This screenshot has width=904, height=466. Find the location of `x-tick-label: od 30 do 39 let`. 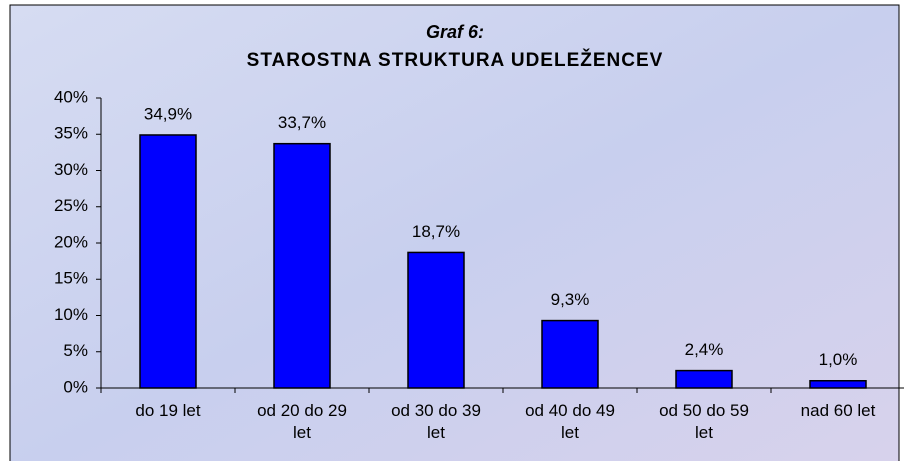

x-tick-label: od 30 do 39 let is located at coordinates (436, 421).